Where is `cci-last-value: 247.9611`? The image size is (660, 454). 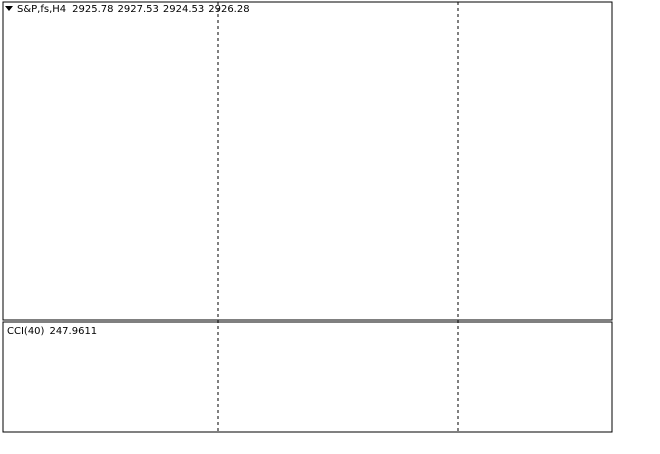
cci-last-value: 247.9611 is located at coordinates (73, 331).